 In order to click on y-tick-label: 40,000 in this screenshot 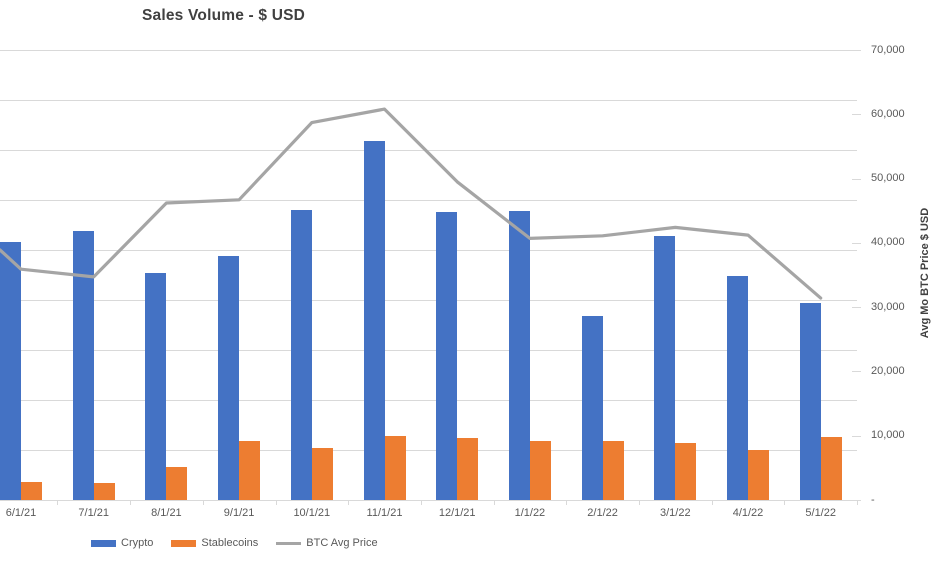, I will do `click(888, 242)`.